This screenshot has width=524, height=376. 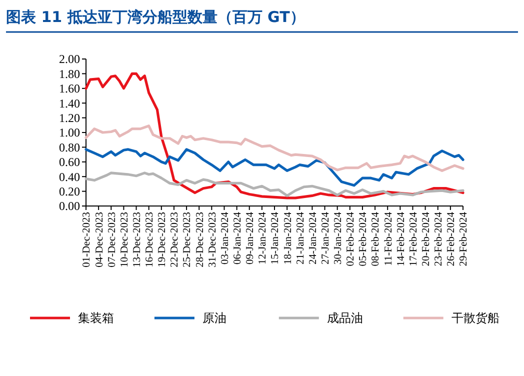 What do you see at coordinates (364, 238) in the screenshot?
I see `x-tick-label: 05-Feb-2024` at bounding box center [364, 238].